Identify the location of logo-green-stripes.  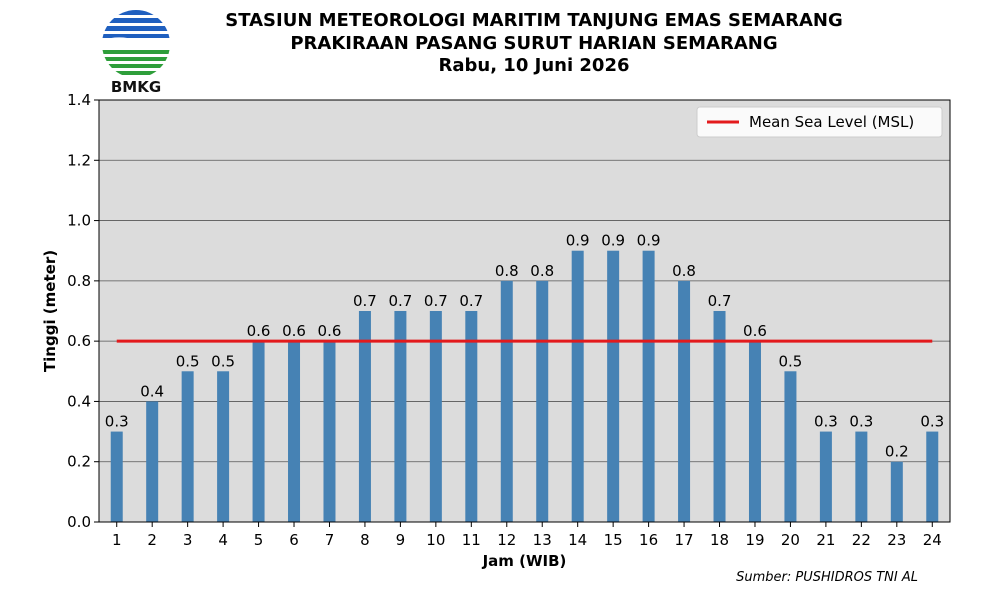
(136, 62).